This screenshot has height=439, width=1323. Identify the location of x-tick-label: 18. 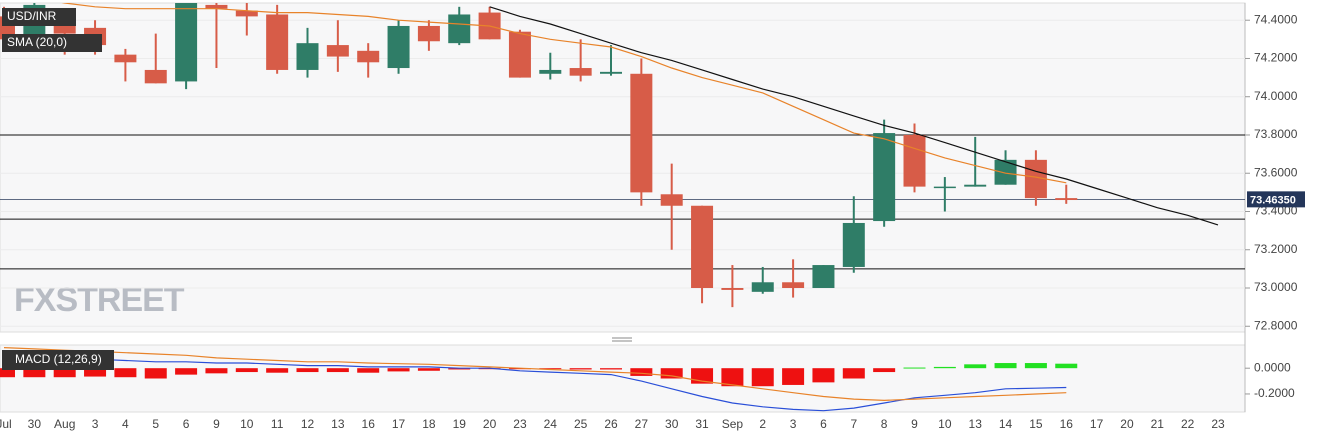
(429, 424).